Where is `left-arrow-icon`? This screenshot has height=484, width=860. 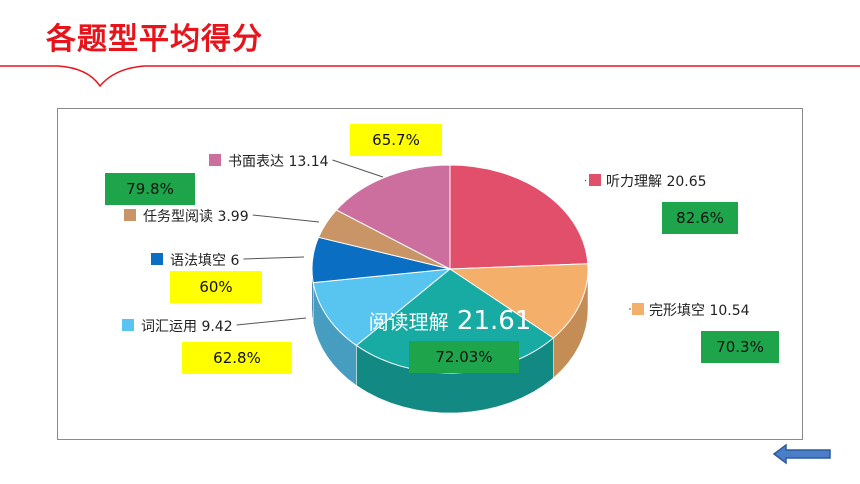
left-arrow-icon is located at coordinates (803, 454).